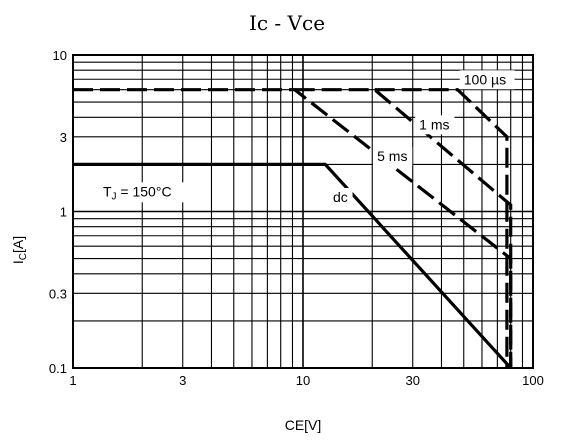 The image size is (561, 441). I want to click on annotation-label-3: 5 ms, so click(392, 156).